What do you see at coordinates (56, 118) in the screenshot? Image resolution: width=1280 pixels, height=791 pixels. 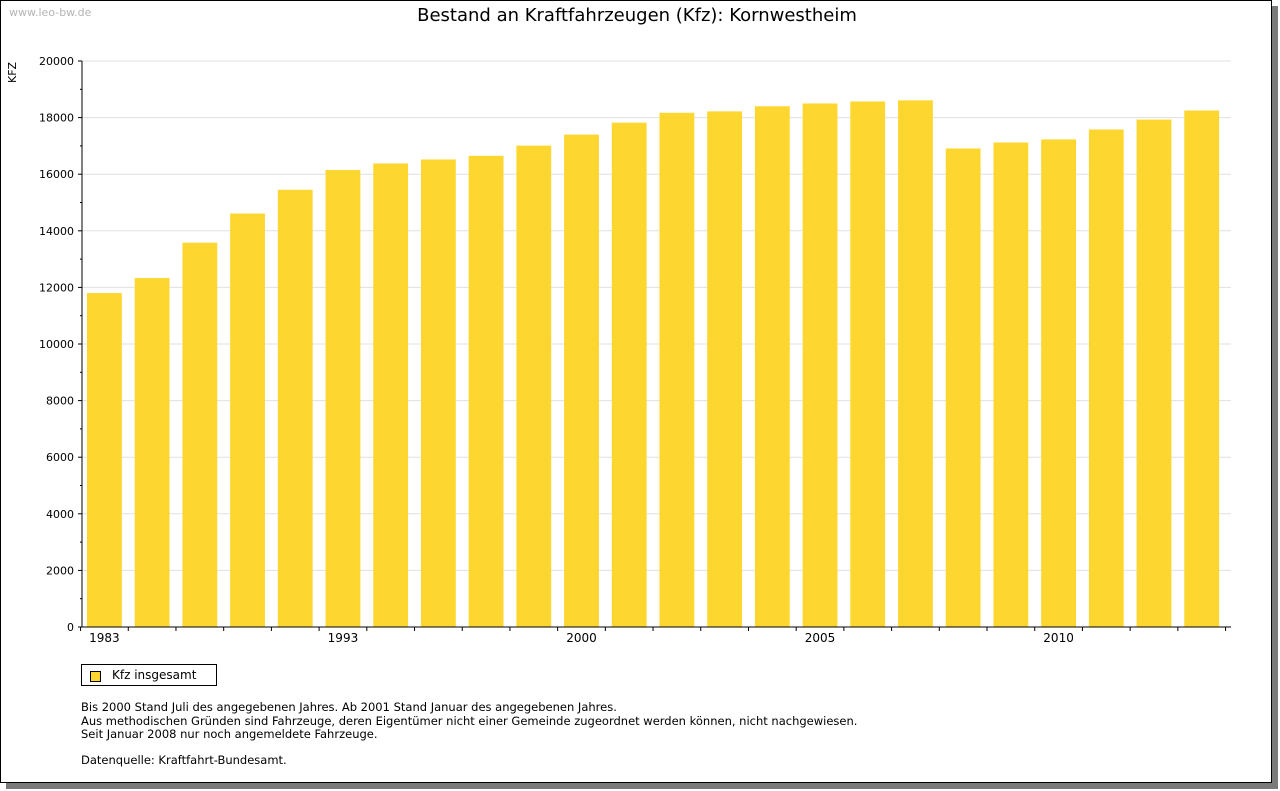 I see `y-tick-label: 18000` at bounding box center [56, 118].